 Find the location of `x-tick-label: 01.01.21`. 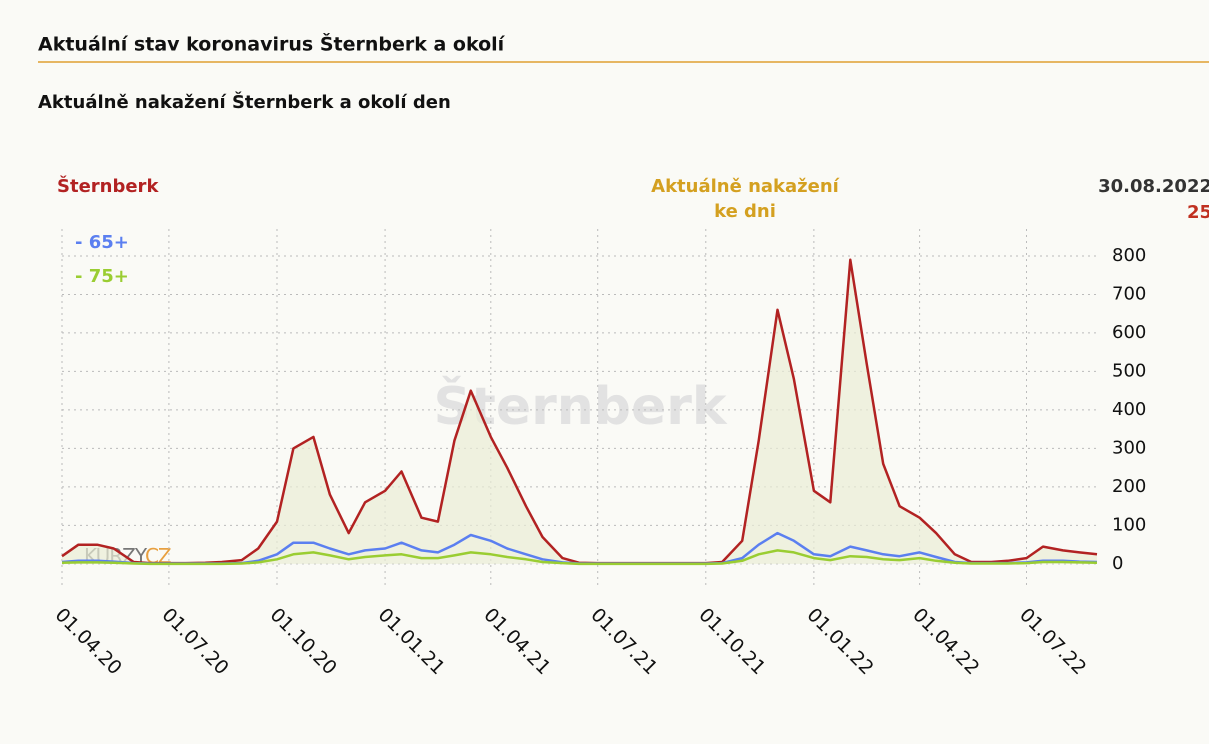

x-tick-label: 01.01.21 is located at coordinates (411, 641).